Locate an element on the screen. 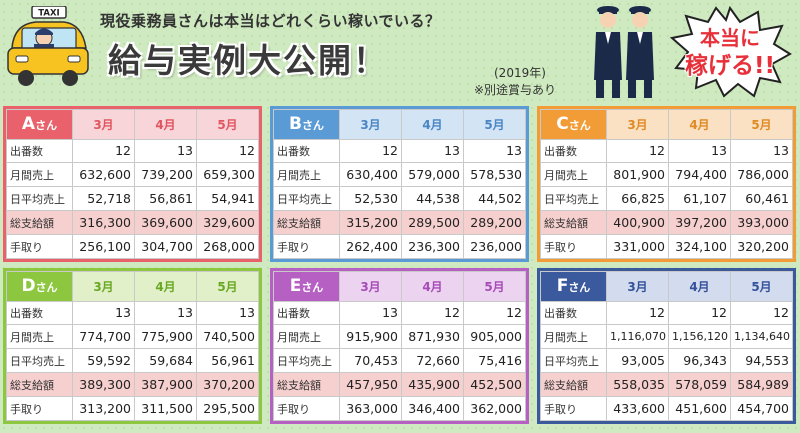 The width and height of the screenshot is (800, 433). value-cell: 331,000 is located at coordinates (637, 246).